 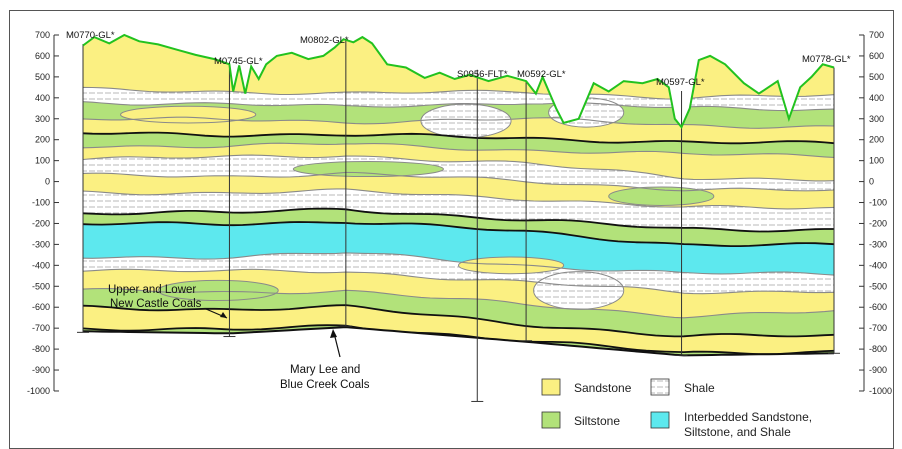 What do you see at coordinates (47, 182) in the screenshot?
I see `left-tick-label: 0` at bounding box center [47, 182].